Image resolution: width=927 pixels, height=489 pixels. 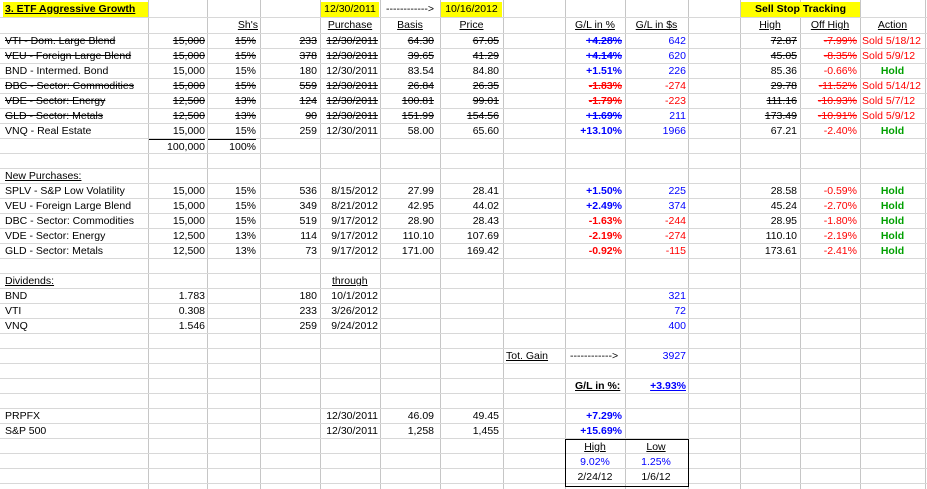 What do you see at coordinates (840, 131) in the screenshot?
I see `holding-off-high: -2.40%` at bounding box center [840, 131].